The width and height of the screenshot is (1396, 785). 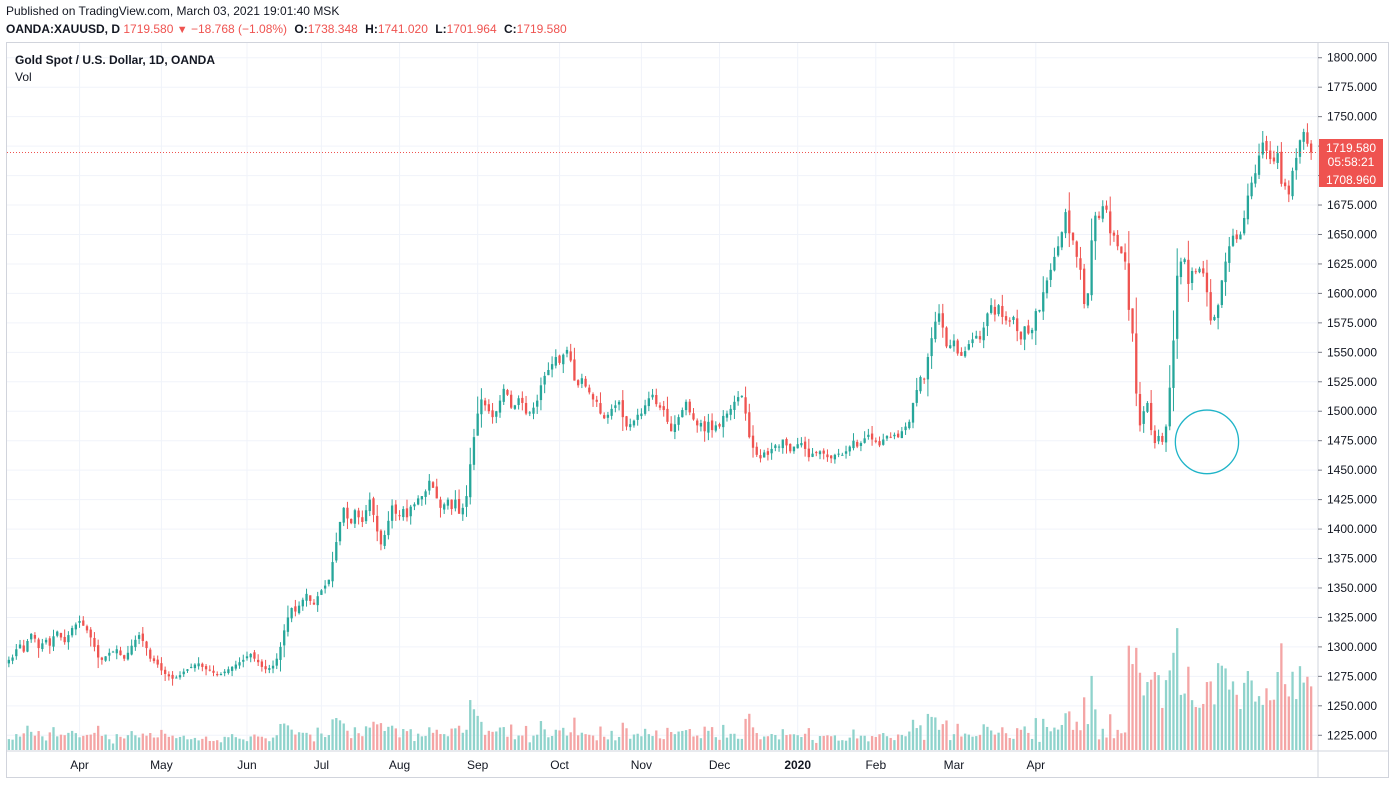 I want to click on price-tick-label: 1750.000, so click(x=1352, y=117).